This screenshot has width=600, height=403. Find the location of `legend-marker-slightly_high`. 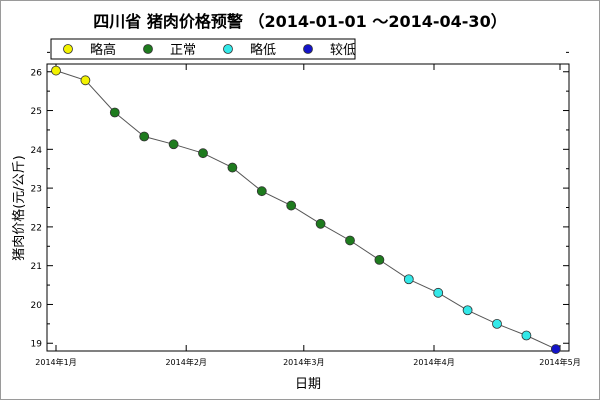

legend-marker-slightly_high is located at coordinates (68, 49).